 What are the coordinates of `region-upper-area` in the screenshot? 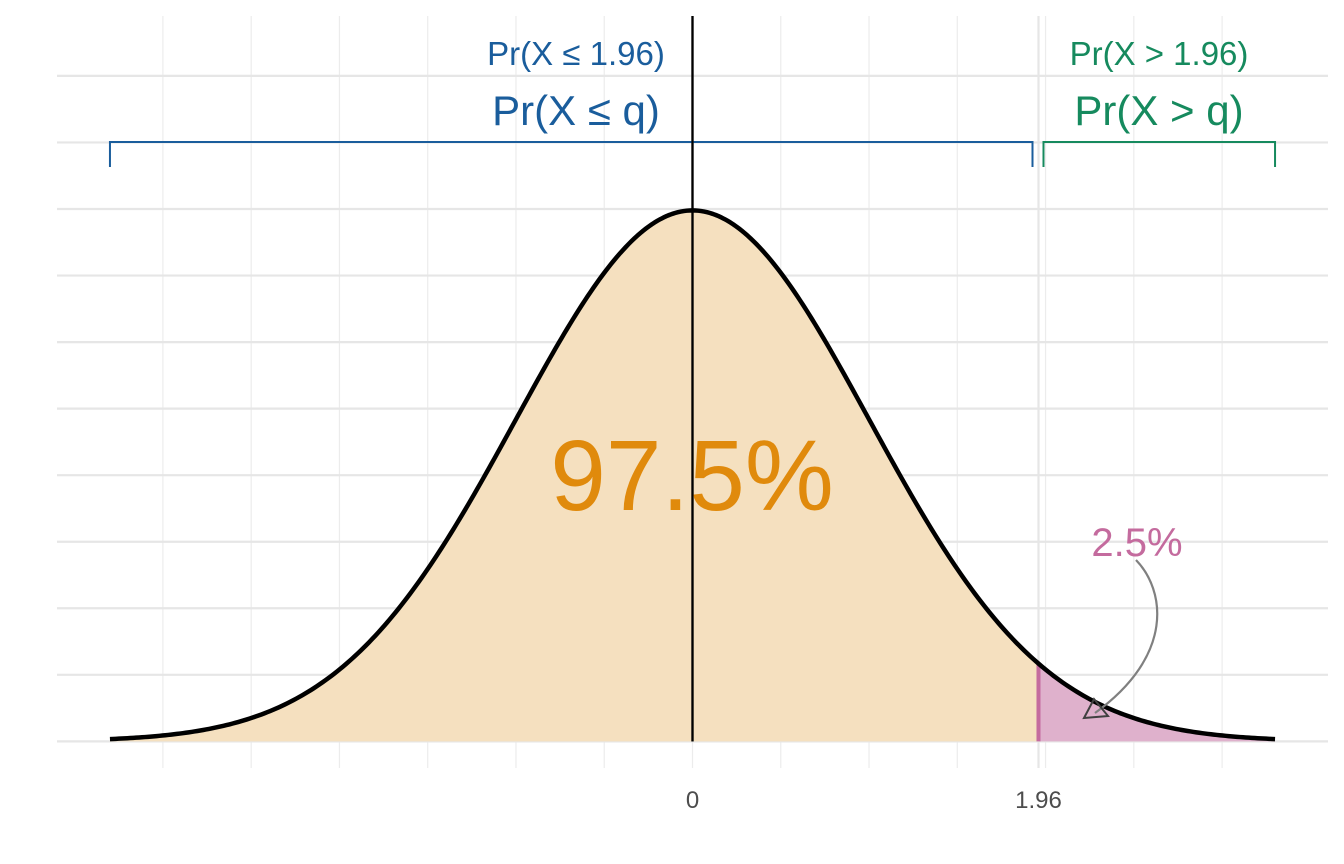 It's located at (1157, 702).